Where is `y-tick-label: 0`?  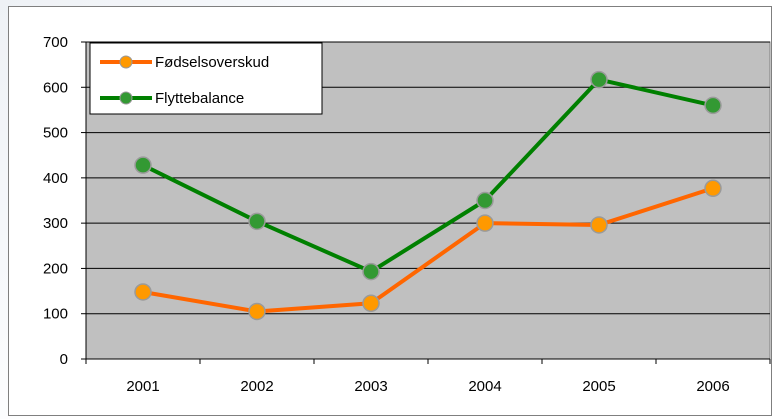
y-tick-label: 0 is located at coordinates (64, 359).